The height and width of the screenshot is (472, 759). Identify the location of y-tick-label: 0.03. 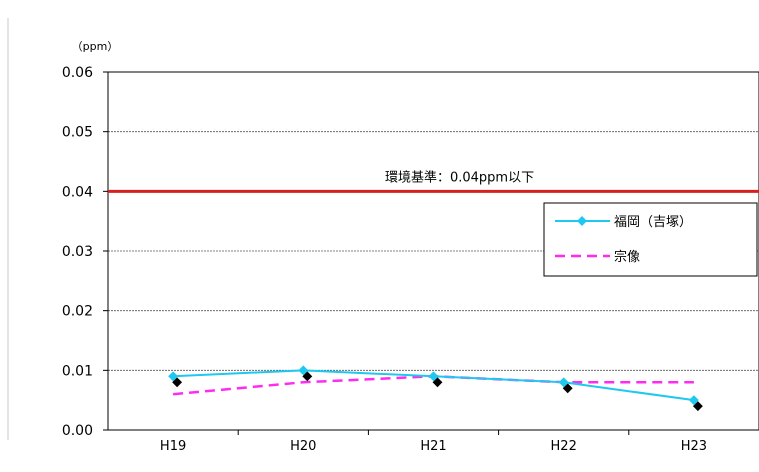
(77, 252).